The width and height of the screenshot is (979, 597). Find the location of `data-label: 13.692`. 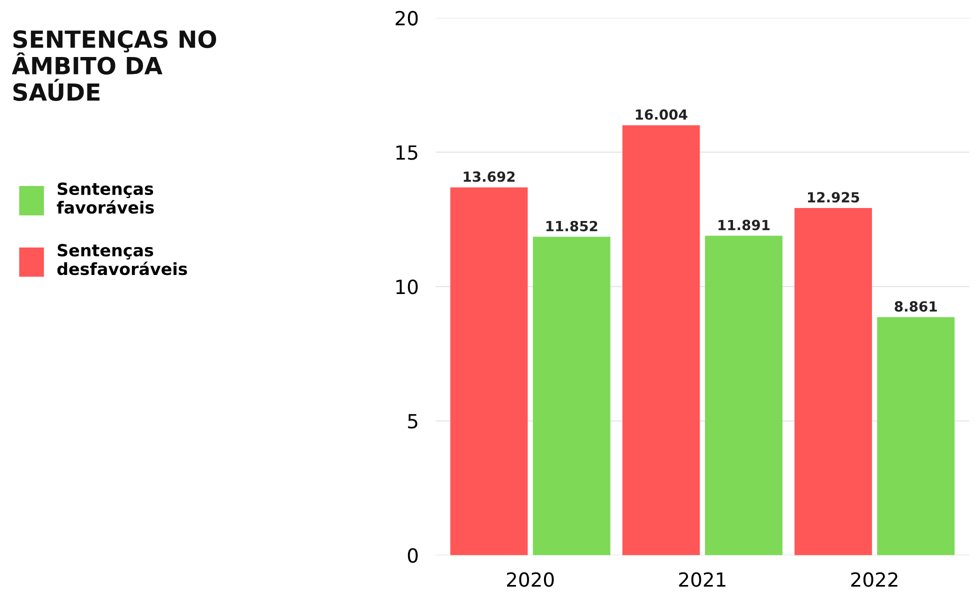

data-label: 13.692 is located at coordinates (489, 176).